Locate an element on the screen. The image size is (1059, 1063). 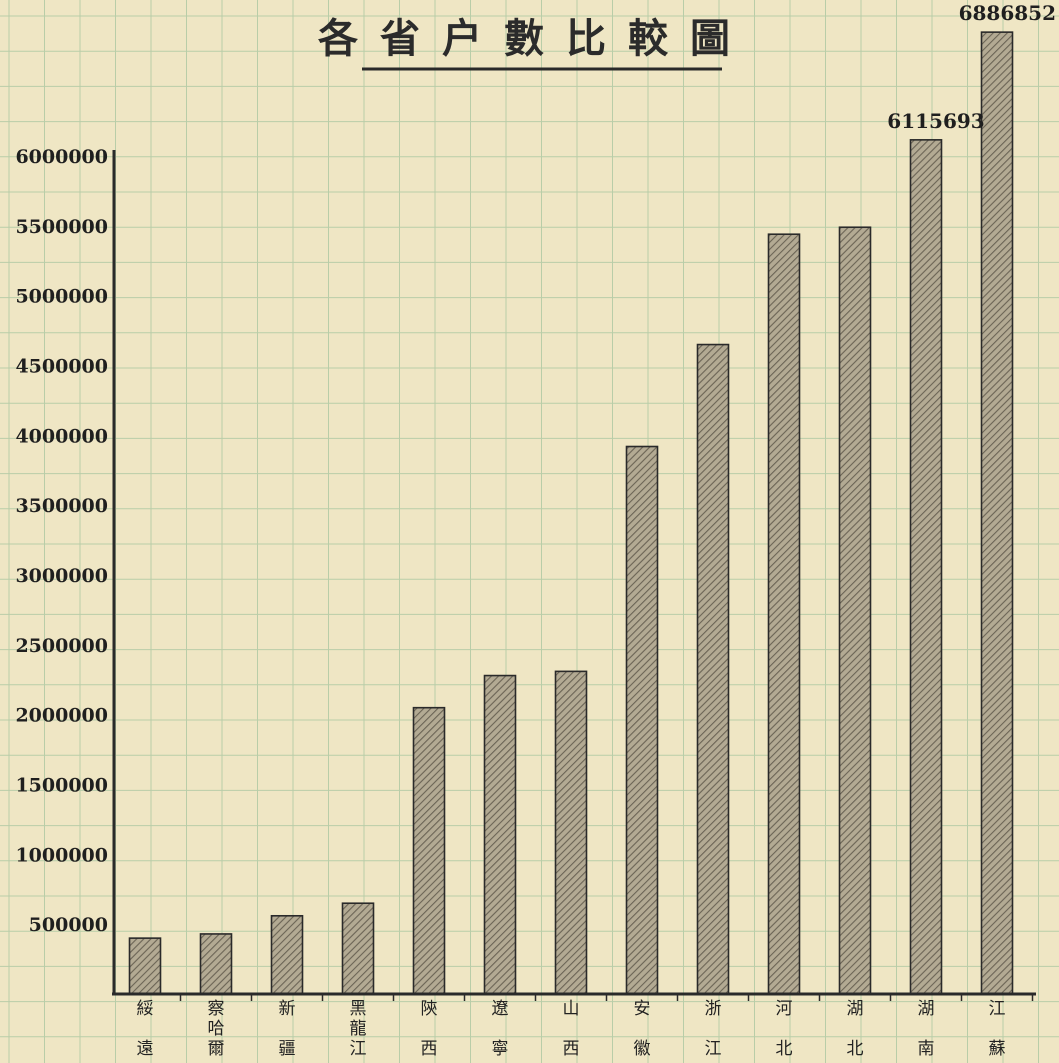
data-labels: 6115693 6886852 is located at coordinates (971, 67).